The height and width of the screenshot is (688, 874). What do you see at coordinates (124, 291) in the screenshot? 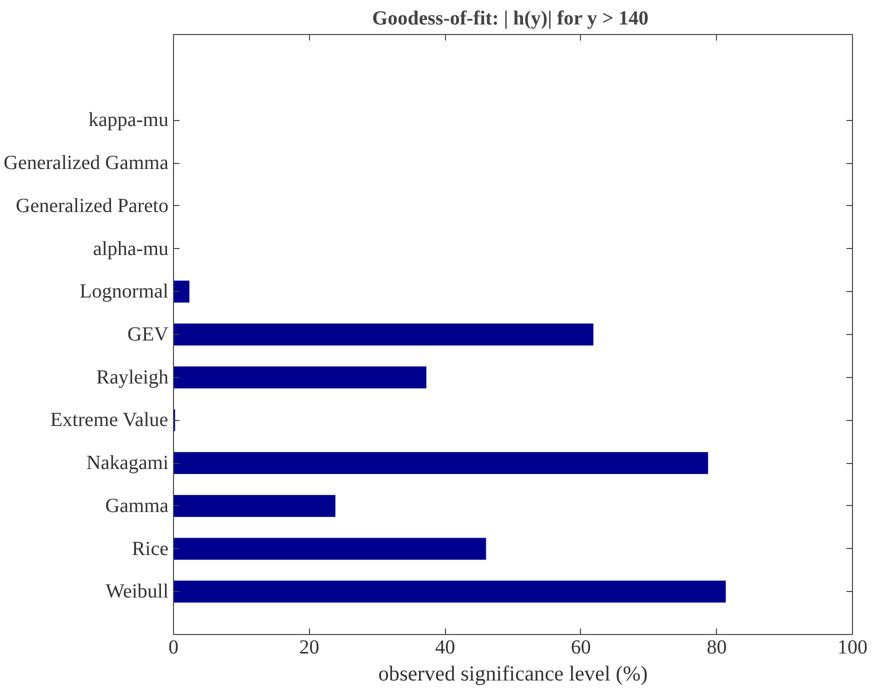
I see `y-tick-label: Lognormal` at bounding box center [124, 291].